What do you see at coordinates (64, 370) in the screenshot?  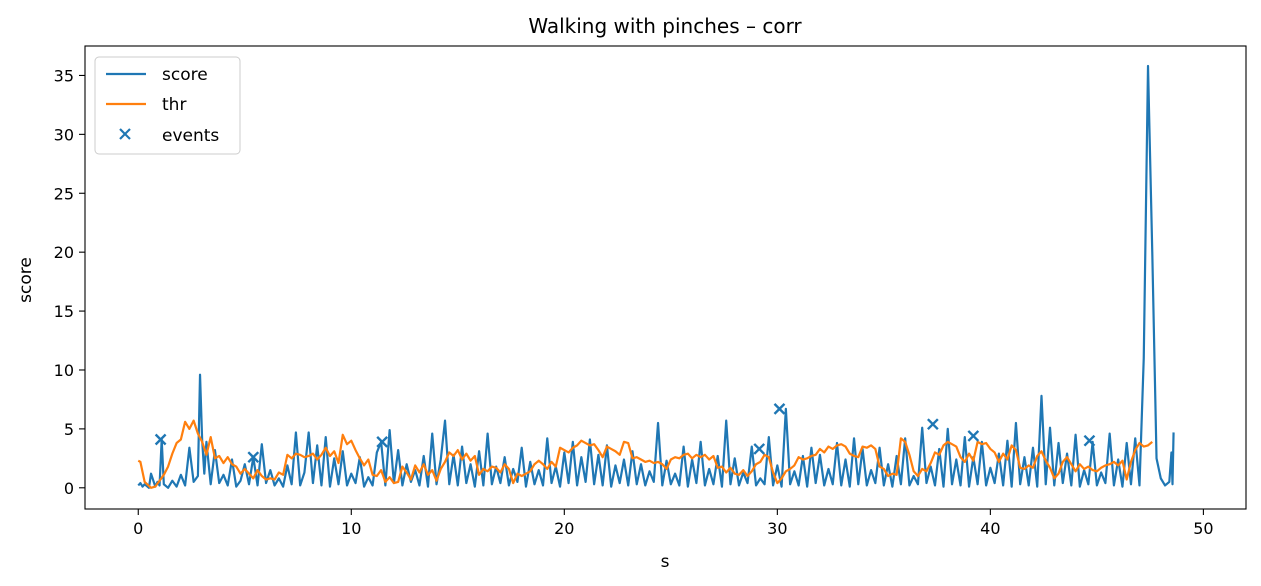 I see `y-tick-label: 10` at bounding box center [64, 370].